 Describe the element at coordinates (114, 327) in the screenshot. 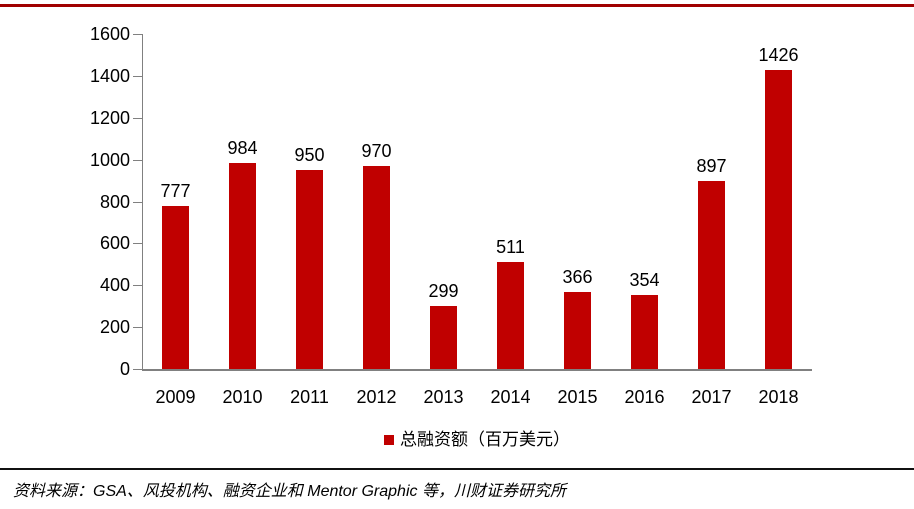

I see `y-tick-label: 200` at that location.